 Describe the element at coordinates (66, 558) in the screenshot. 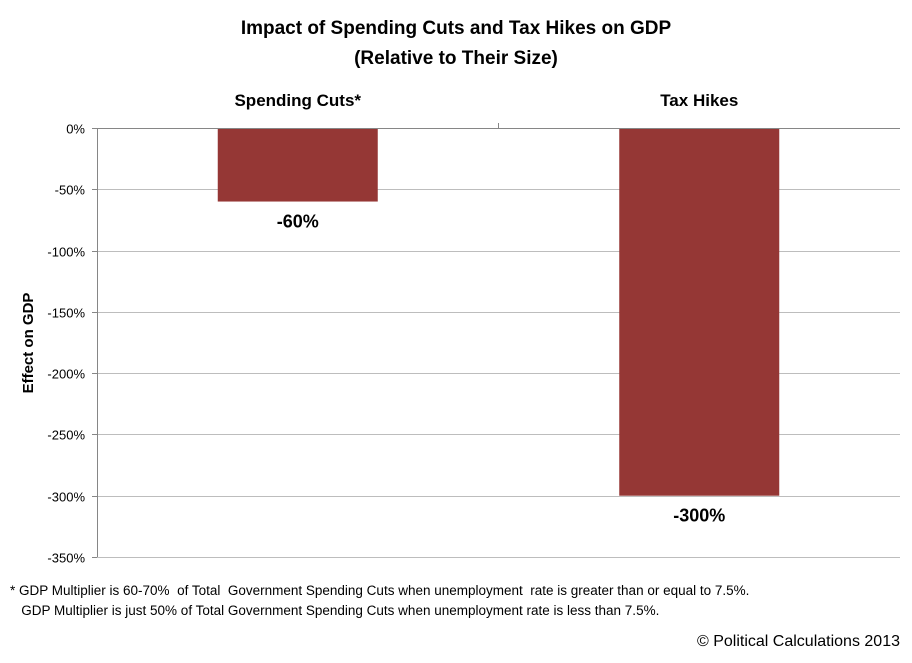

I see `y-tick-label: -350%` at that location.